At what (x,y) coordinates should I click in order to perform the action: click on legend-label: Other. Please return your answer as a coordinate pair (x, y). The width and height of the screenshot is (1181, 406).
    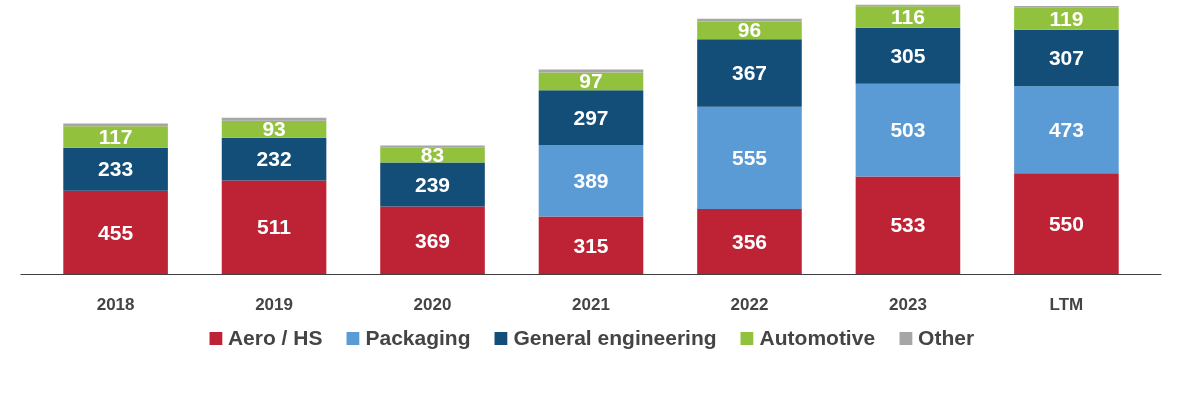
    Looking at the image, I should click on (946, 338).